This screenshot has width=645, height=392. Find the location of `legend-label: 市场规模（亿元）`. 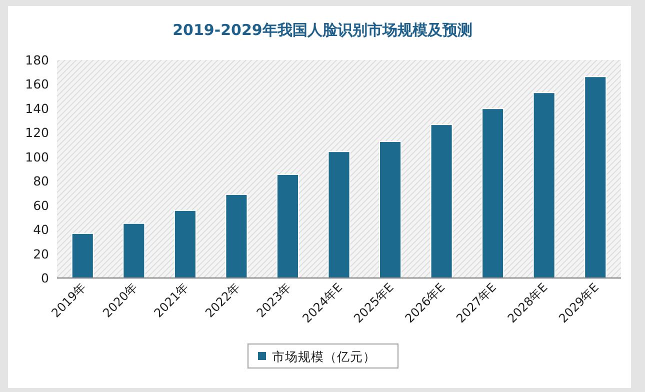

legend-label: 市场规模（亿元） is located at coordinates (324, 356).